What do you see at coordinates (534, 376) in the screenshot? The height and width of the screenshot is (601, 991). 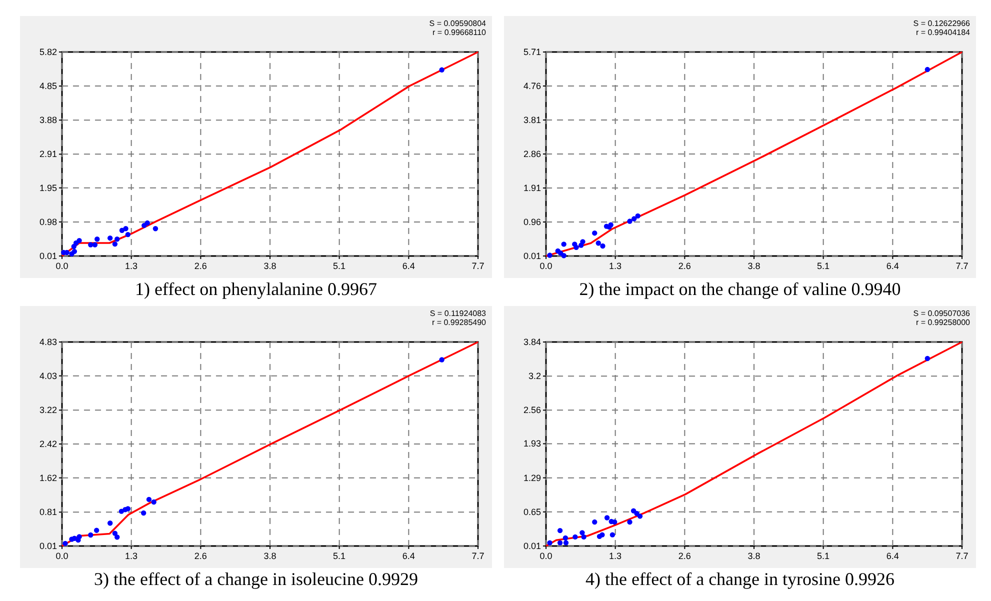 I see `y-tick-label: 3.2` at bounding box center [534, 376].